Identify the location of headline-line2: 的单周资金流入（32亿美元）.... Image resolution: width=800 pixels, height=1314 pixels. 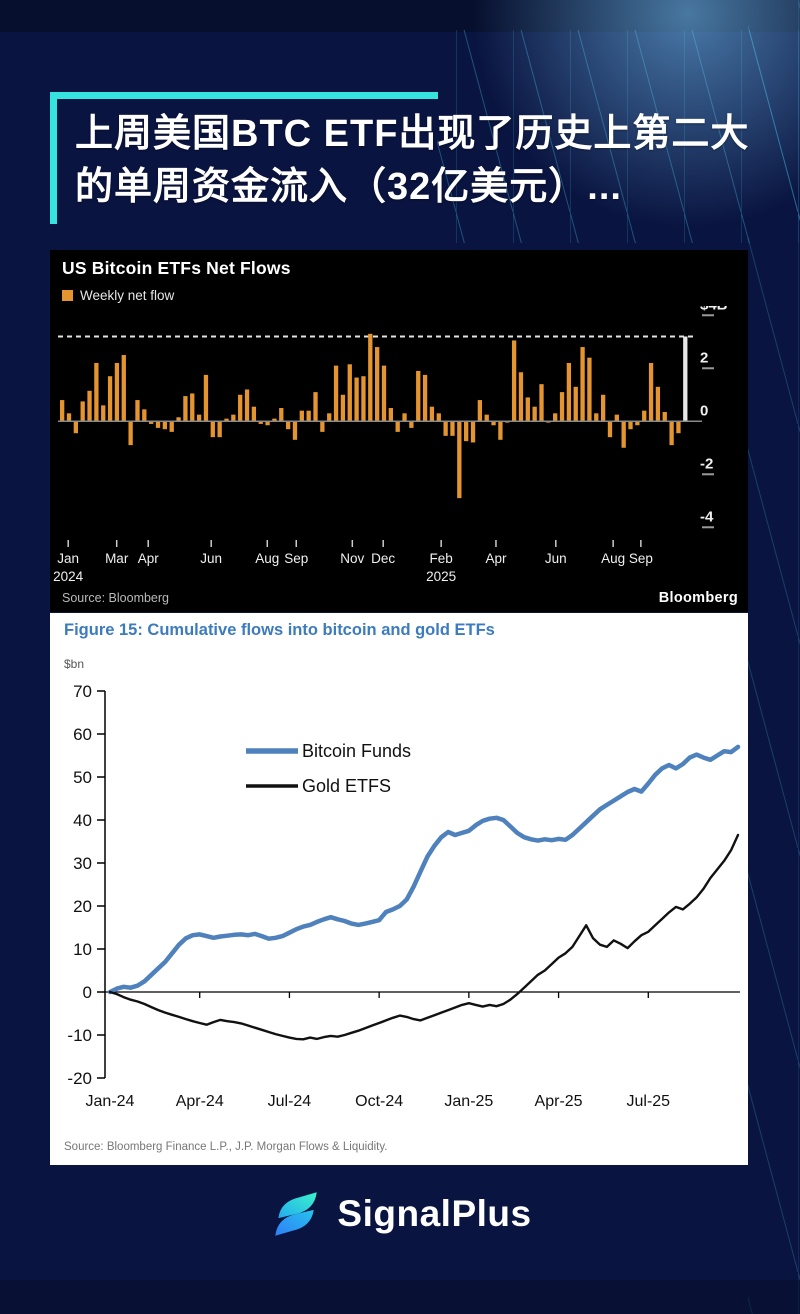
(348, 187).